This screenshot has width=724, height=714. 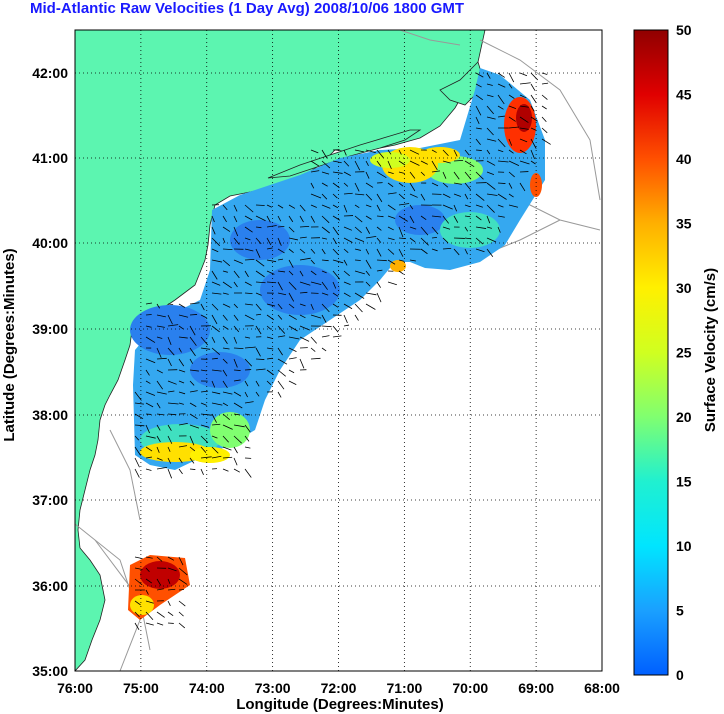 I want to click on x-tick-label: 72:00, so click(x=339, y=688).